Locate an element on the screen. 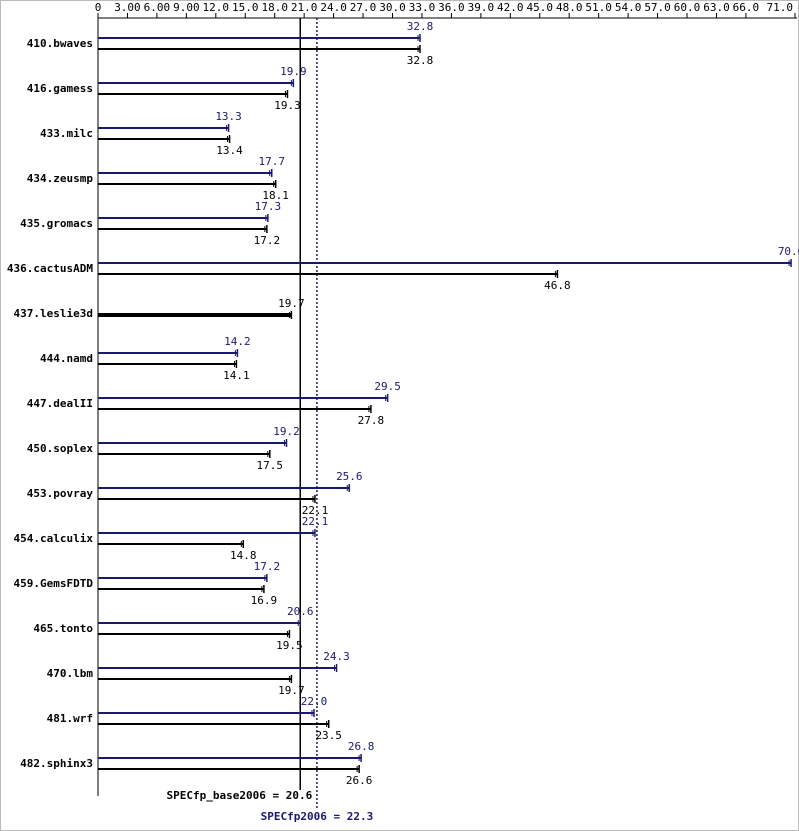  value-label: 26.8 is located at coordinates (361, 746).